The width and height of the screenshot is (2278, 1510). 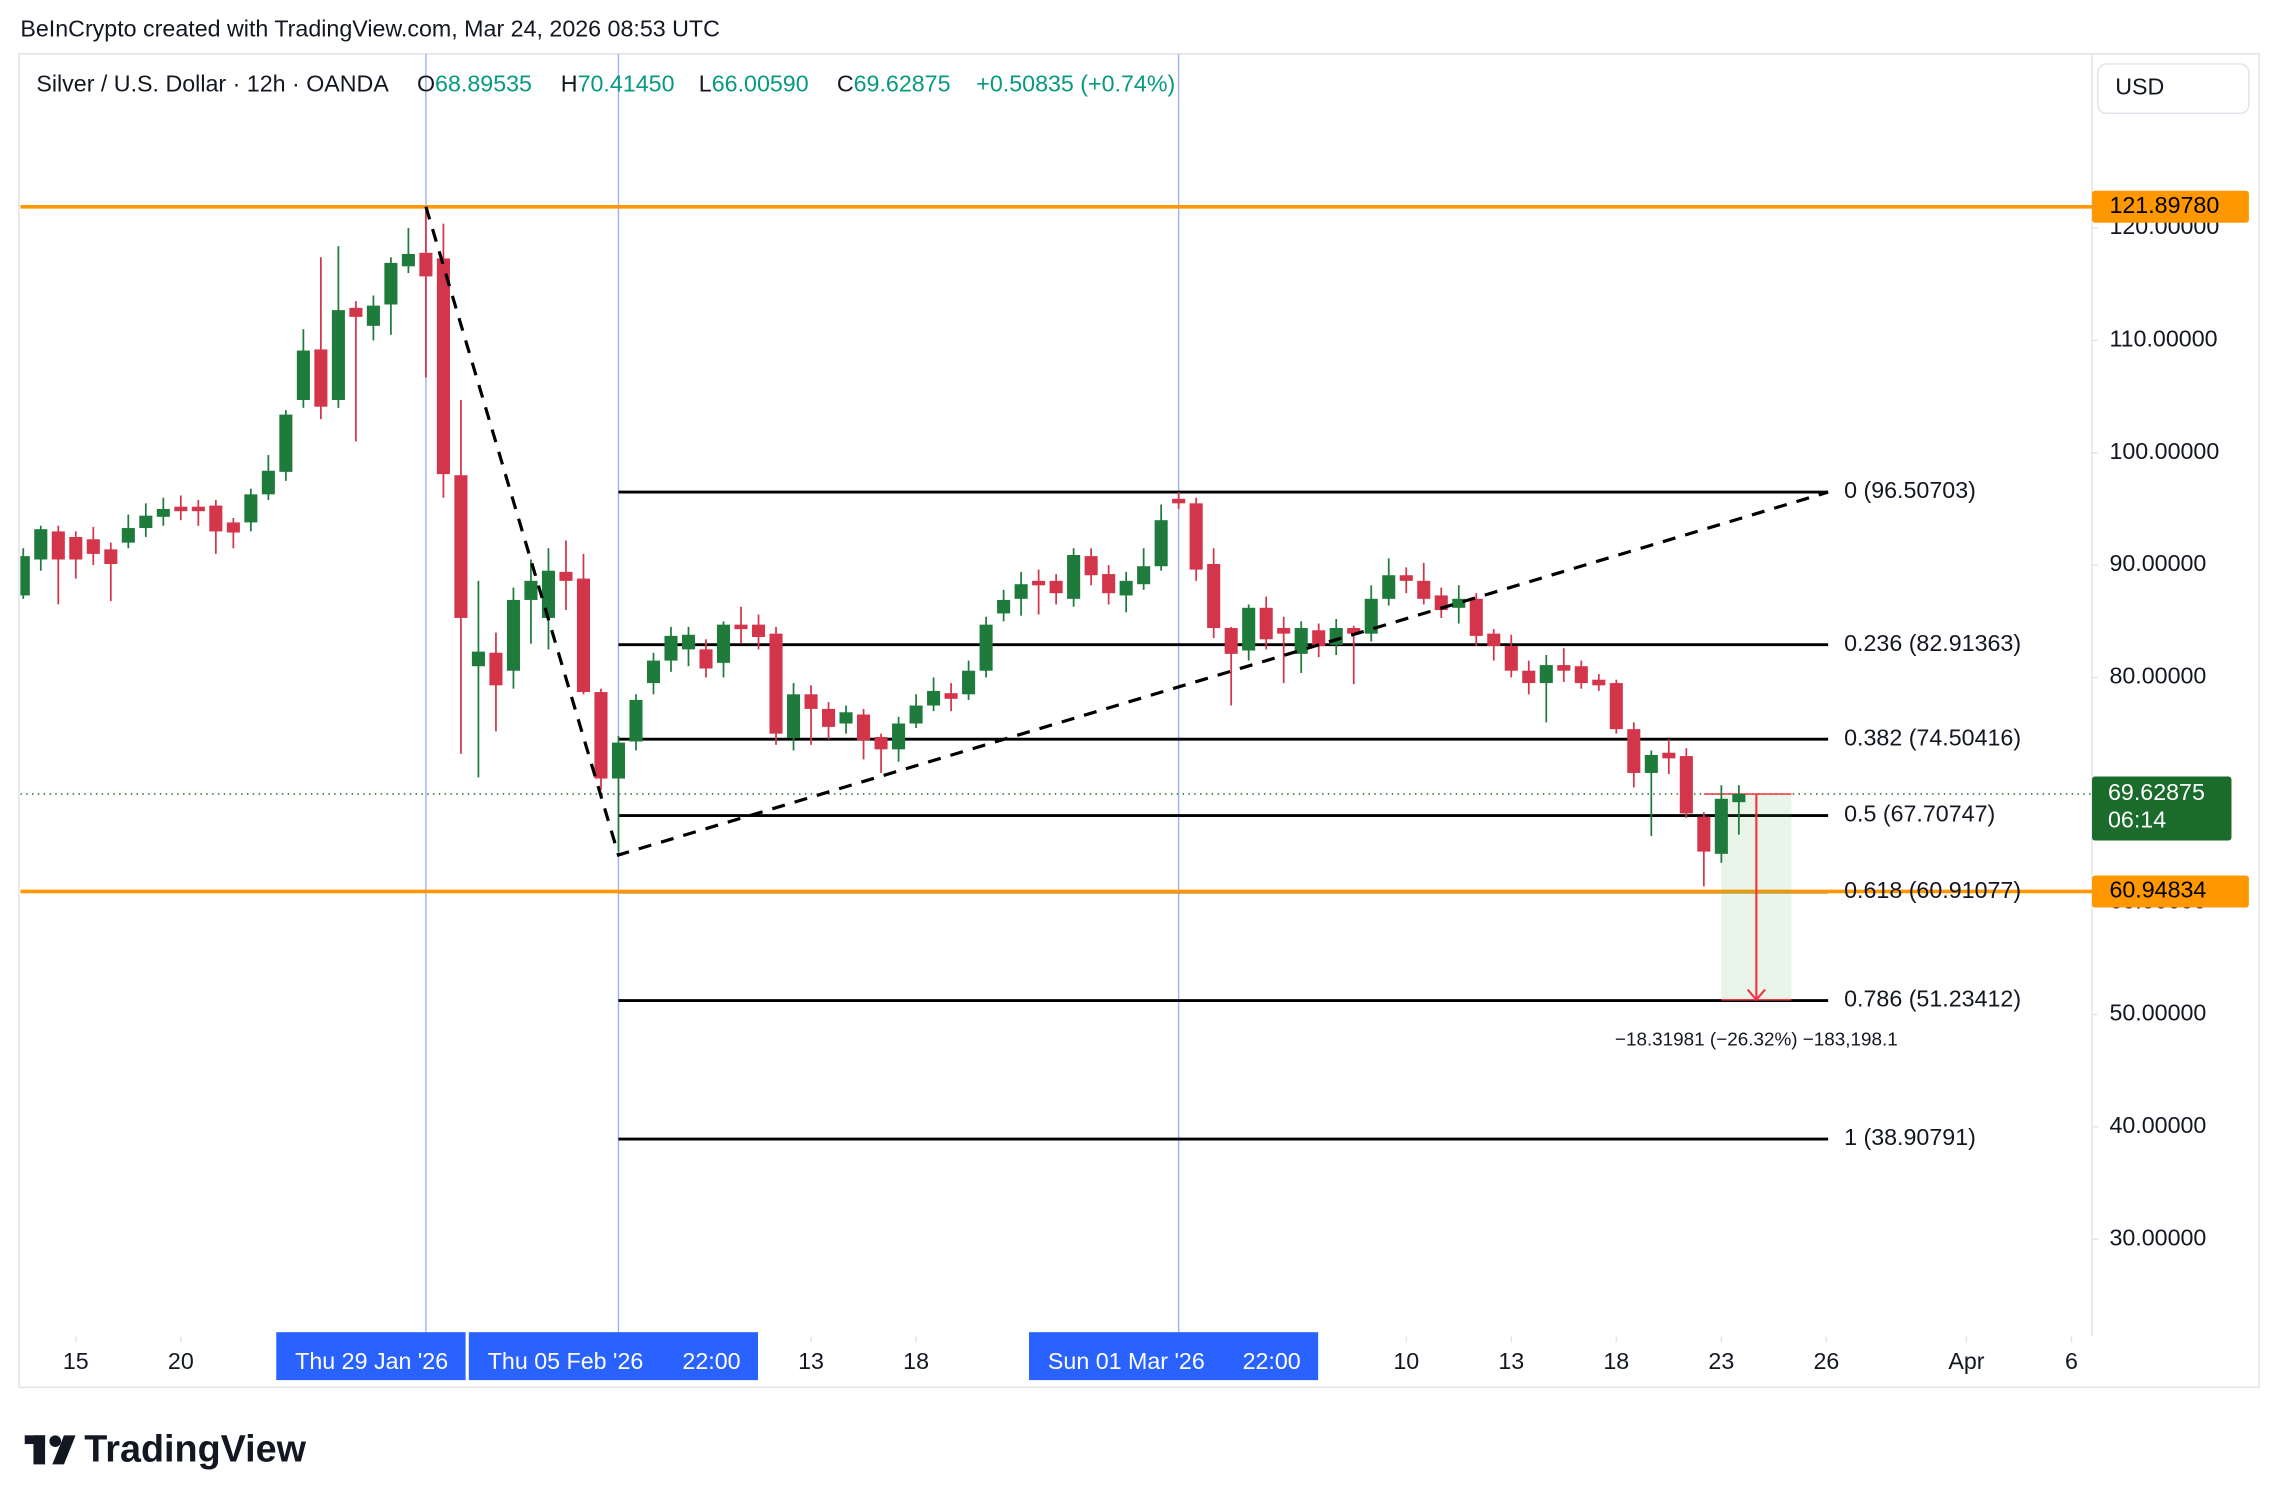 I want to click on legend-key: O, so click(x=426, y=84).